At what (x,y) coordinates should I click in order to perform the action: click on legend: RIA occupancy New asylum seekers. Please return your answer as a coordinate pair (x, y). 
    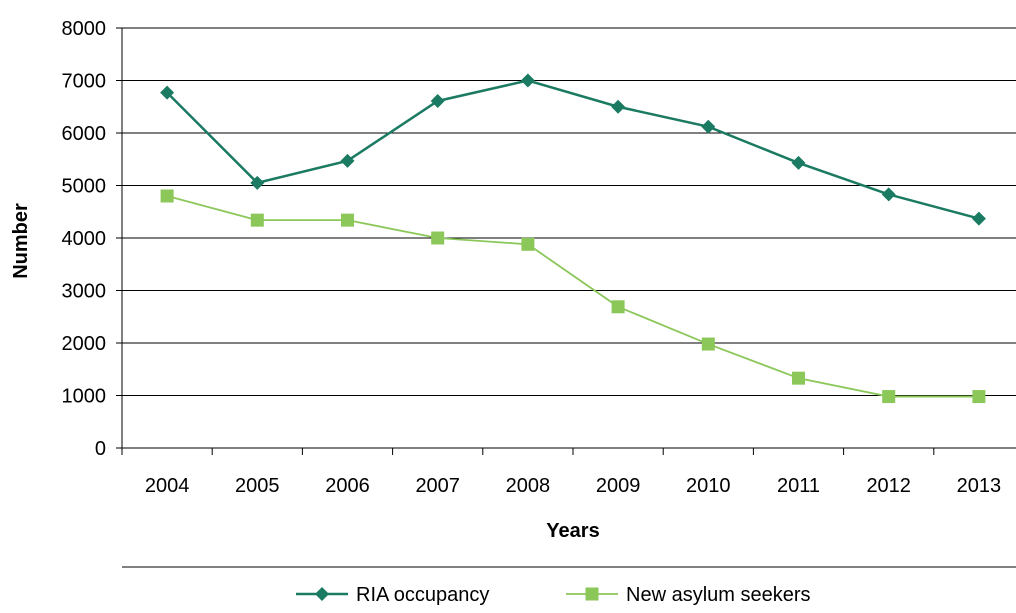
    Looking at the image, I should click on (553, 595).